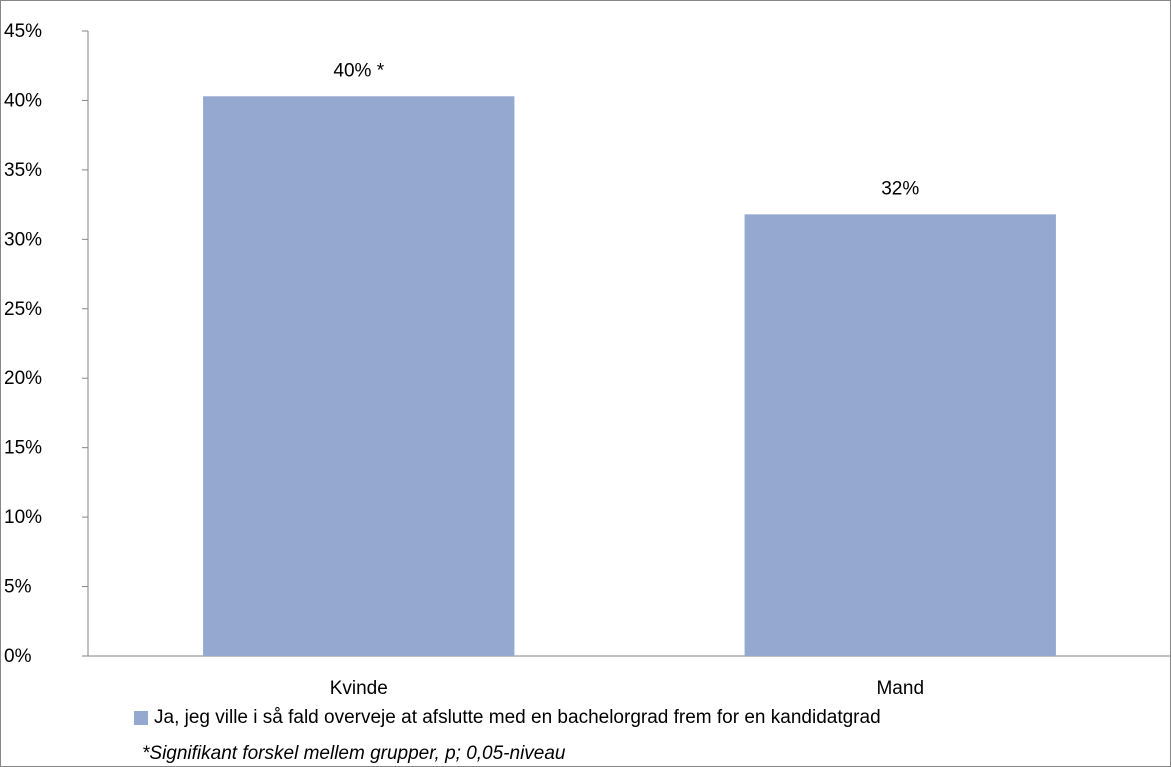  Describe the element at coordinates (18, 656) in the screenshot. I see `y-tick-label: 0%` at that location.